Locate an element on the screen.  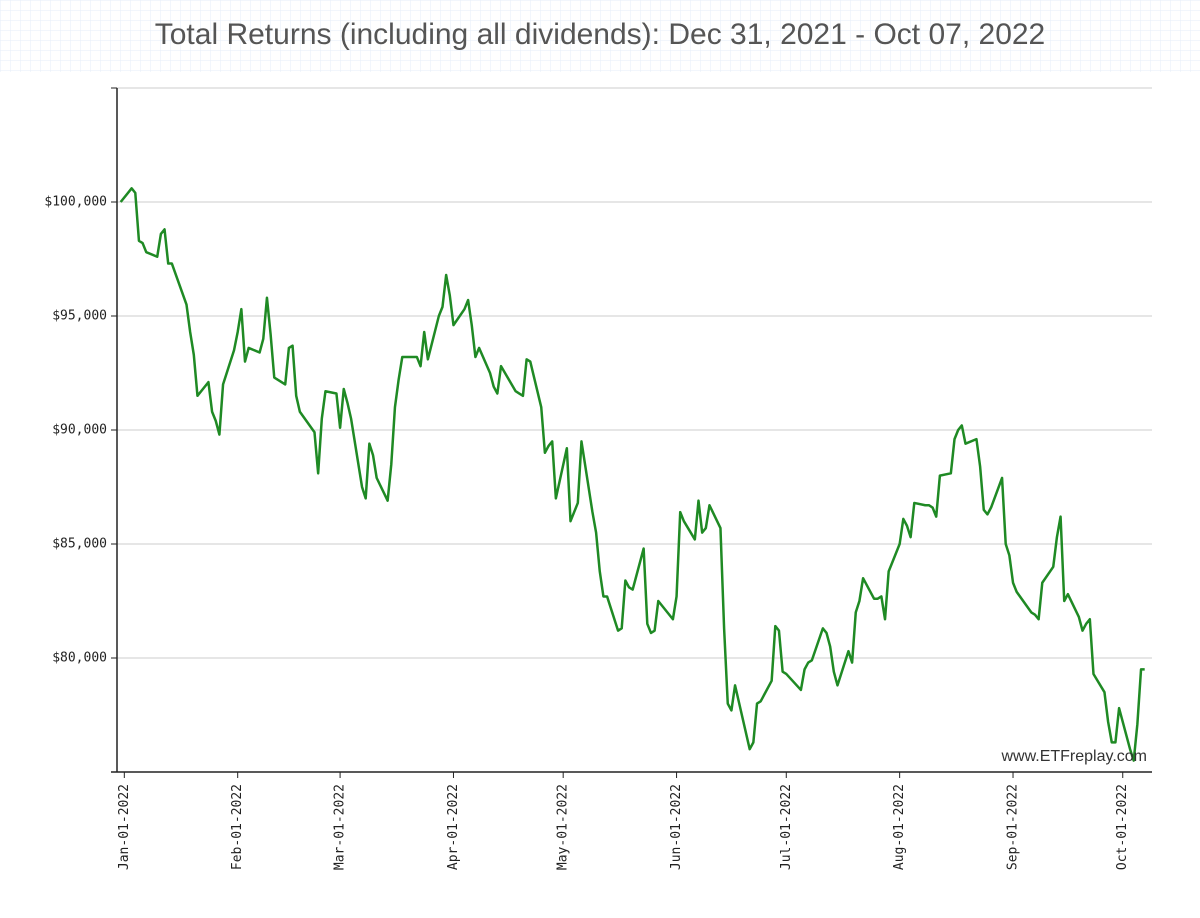
title-background is located at coordinates (600, 36).